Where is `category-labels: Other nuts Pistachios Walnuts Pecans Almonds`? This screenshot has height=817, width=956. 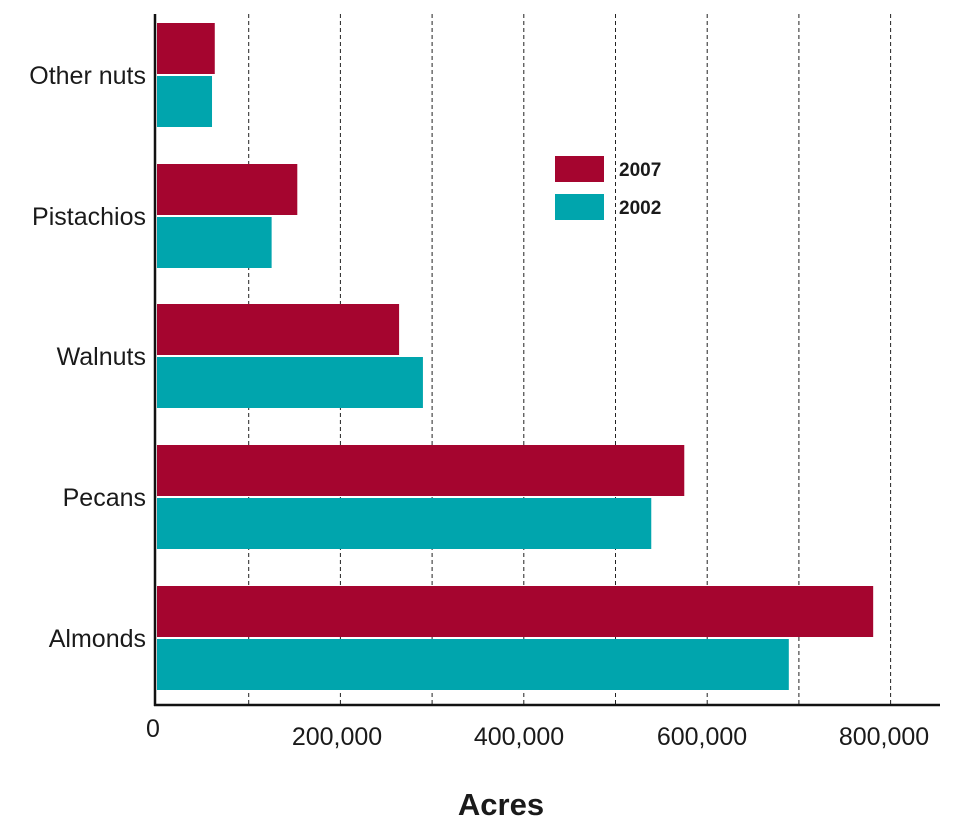 category-labels: Other nuts Pistachios Walnuts Pecans Almonds is located at coordinates (87, 357).